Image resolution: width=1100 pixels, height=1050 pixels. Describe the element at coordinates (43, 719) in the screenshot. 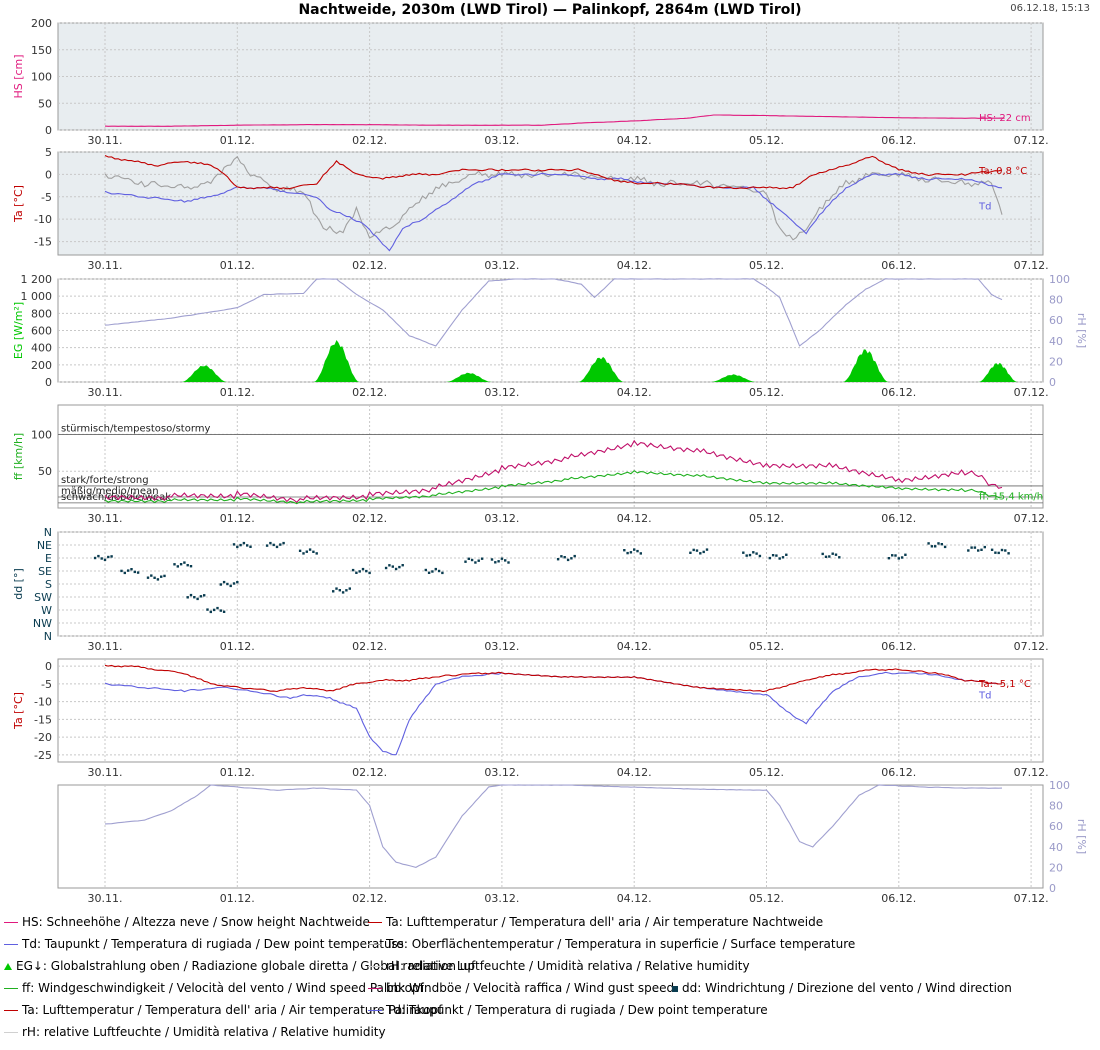

I see `y-tick-label: -15` at that location.